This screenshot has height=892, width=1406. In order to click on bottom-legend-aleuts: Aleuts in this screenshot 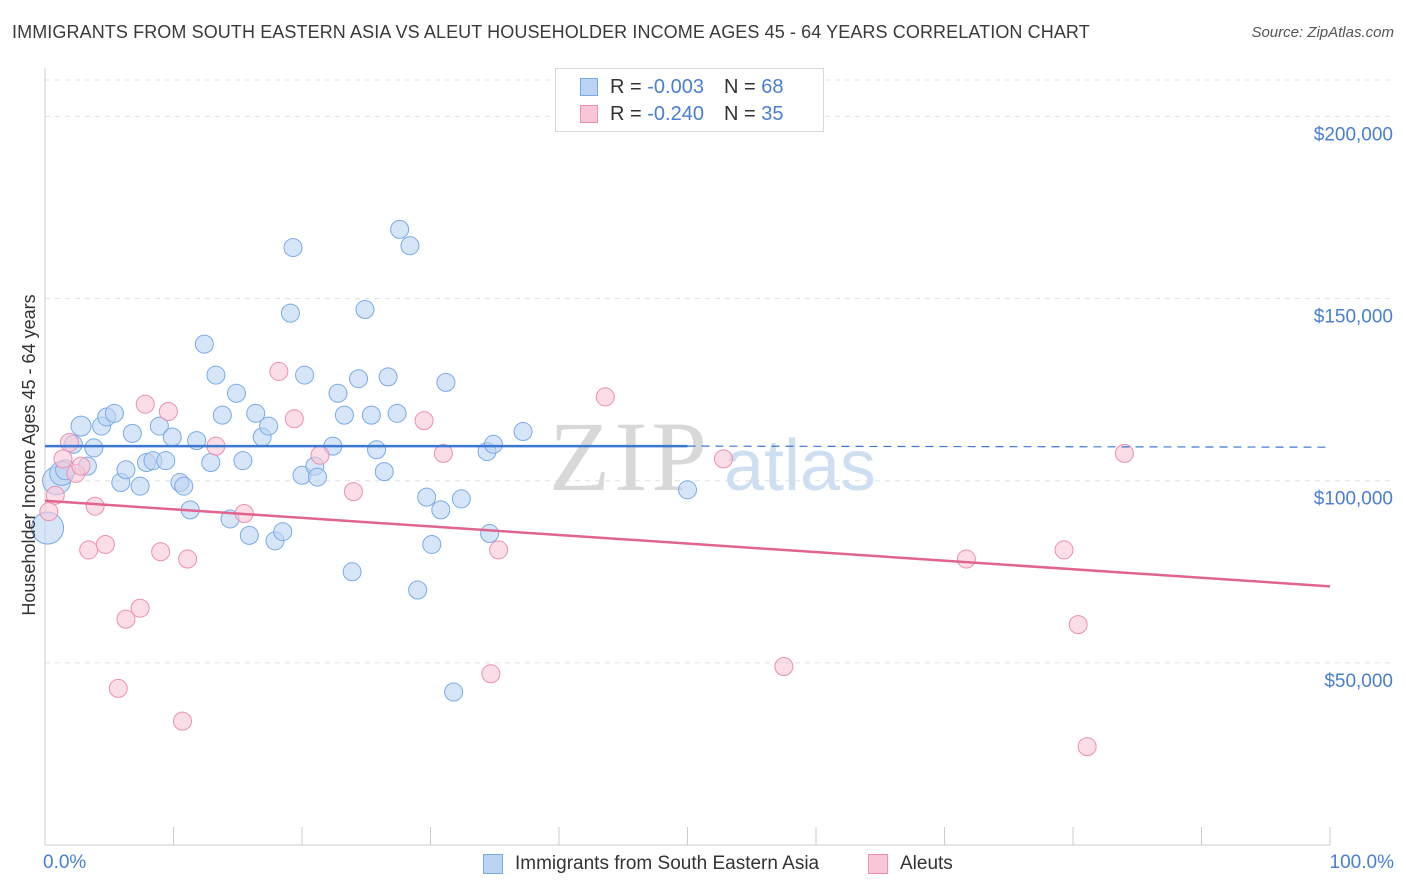, I will do `click(910, 864)`.